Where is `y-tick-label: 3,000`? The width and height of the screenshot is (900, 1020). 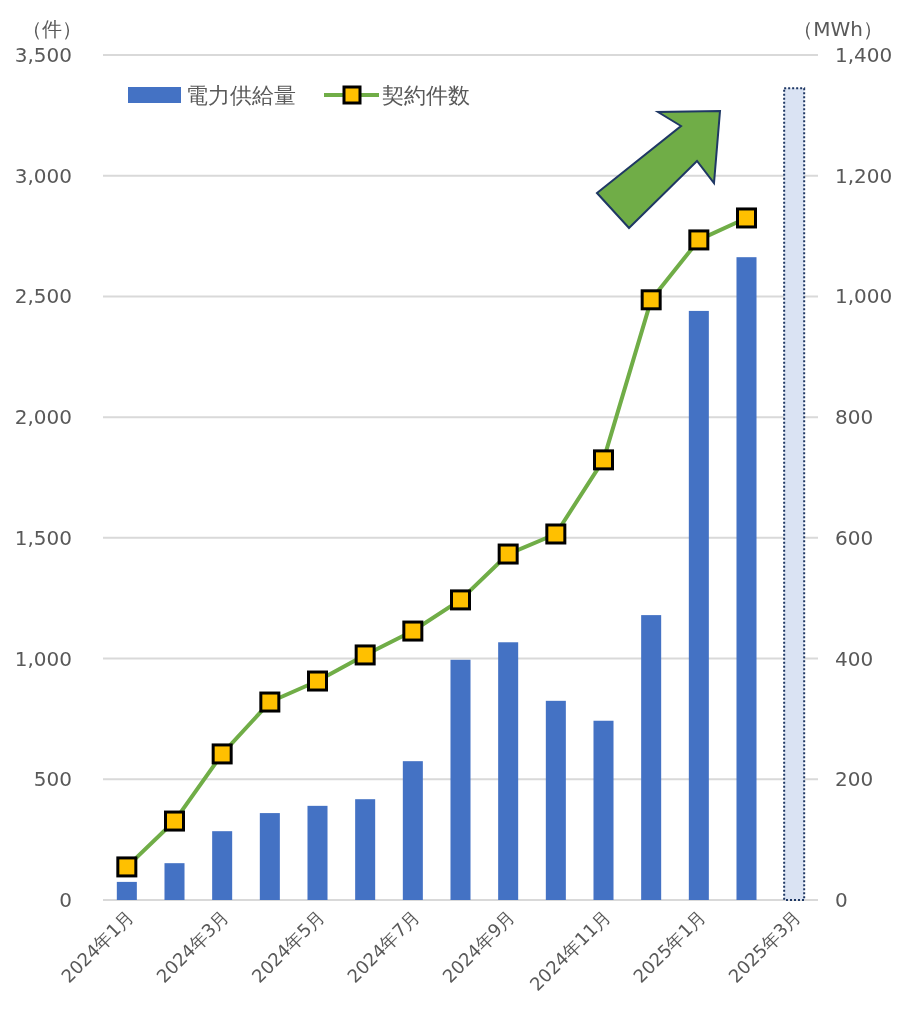 y-tick-label: 3,000 is located at coordinates (43, 175).